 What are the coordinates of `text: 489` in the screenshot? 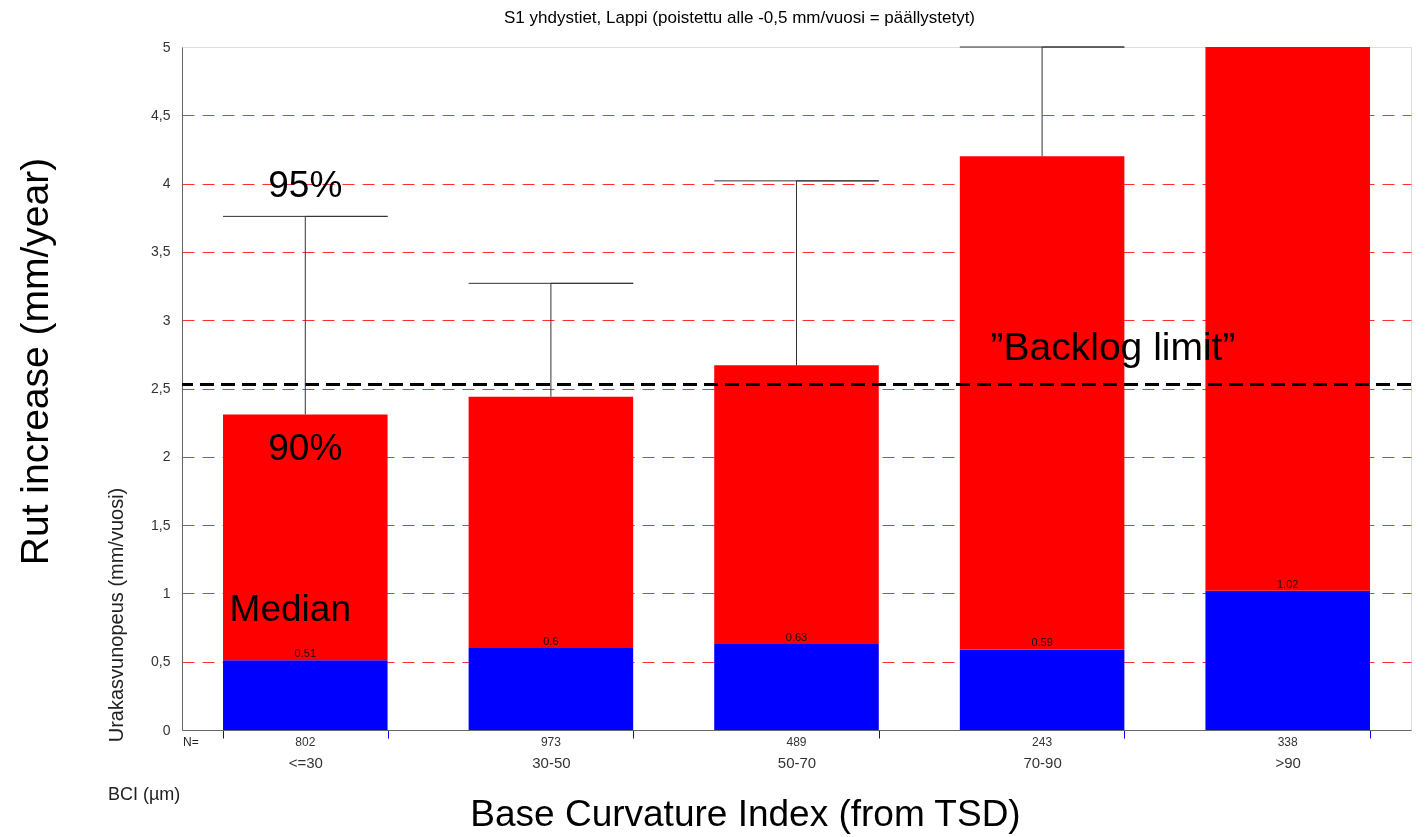 It's located at (796, 742).